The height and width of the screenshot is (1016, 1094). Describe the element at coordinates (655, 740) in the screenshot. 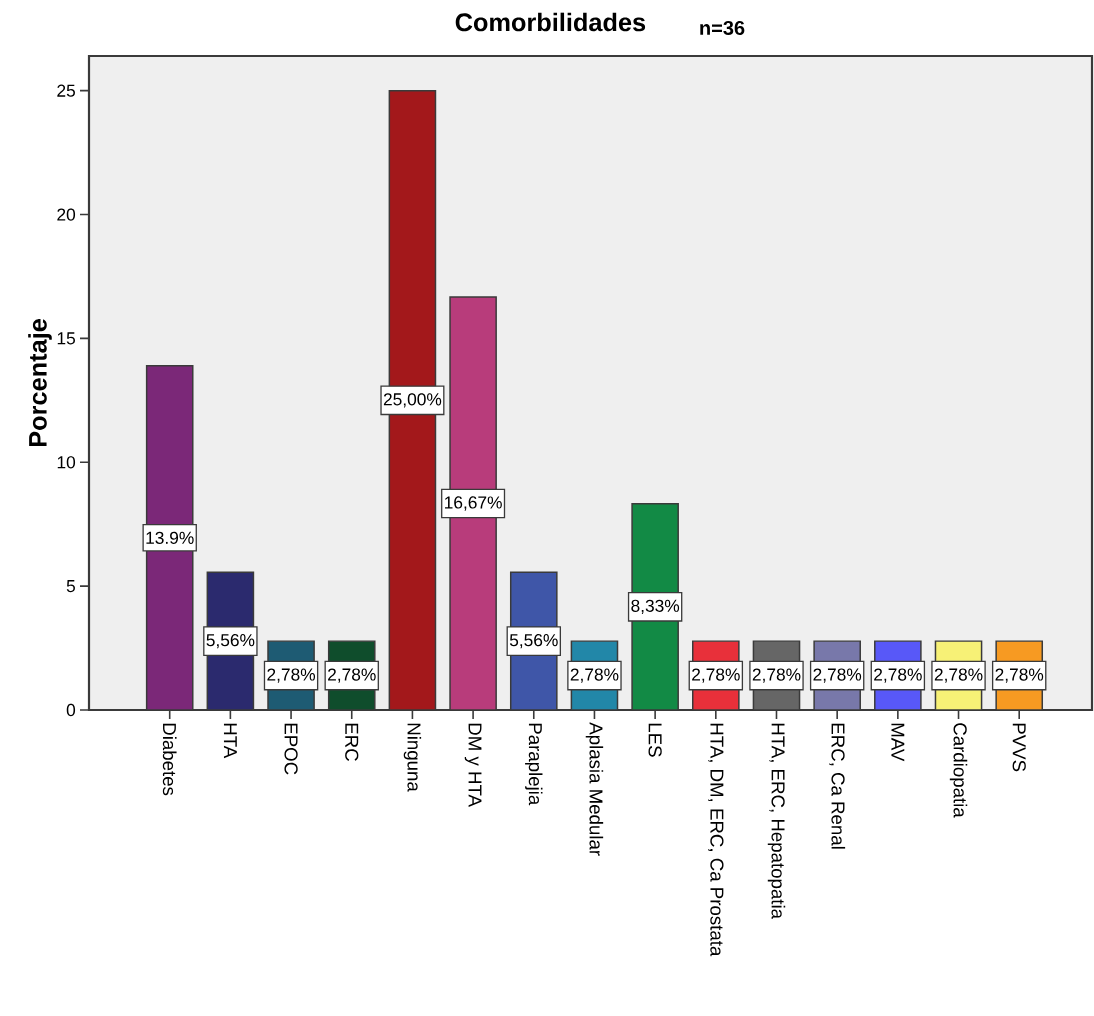

I see `x-tick-label: LES` at that location.